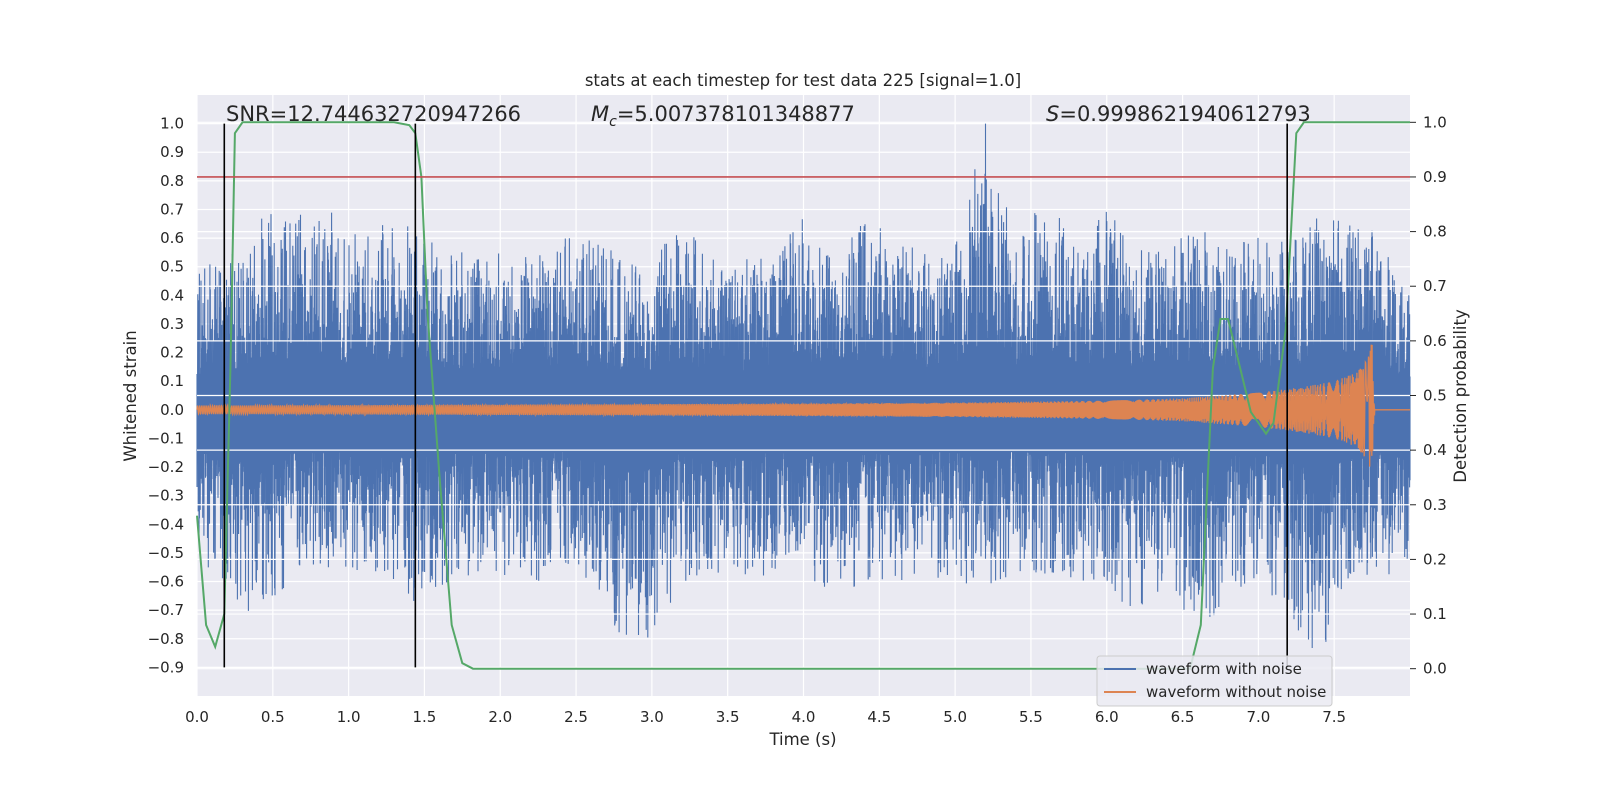 The width and height of the screenshot is (1600, 800). What do you see at coordinates (1435, 122) in the screenshot?
I see `y2-tick-label: 1.0` at bounding box center [1435, 122].